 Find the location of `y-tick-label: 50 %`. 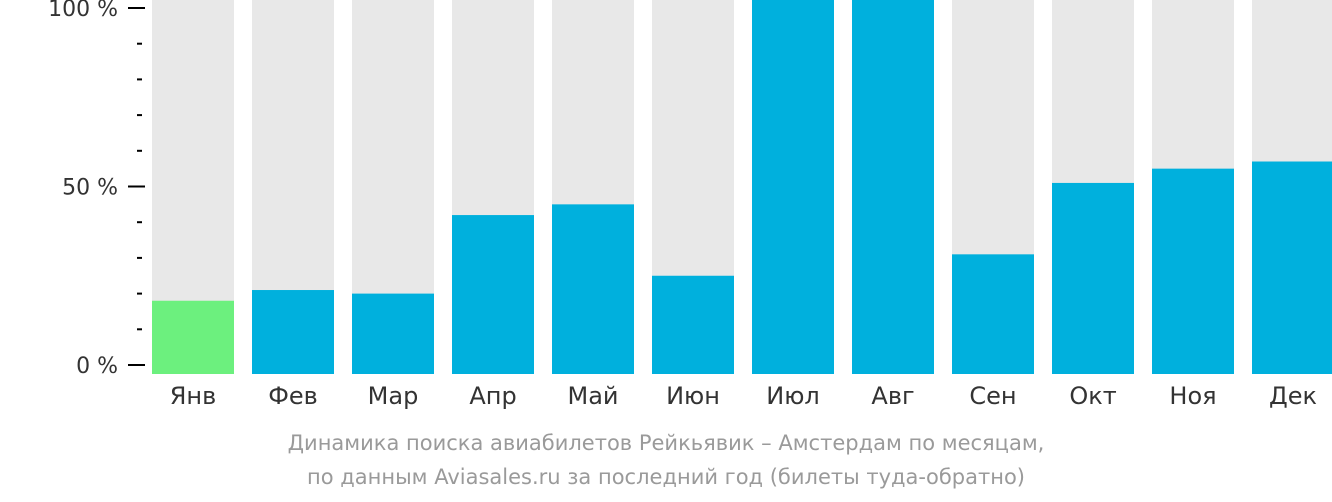

y-tick-label: 50 % is located at coordinates (90, 188).